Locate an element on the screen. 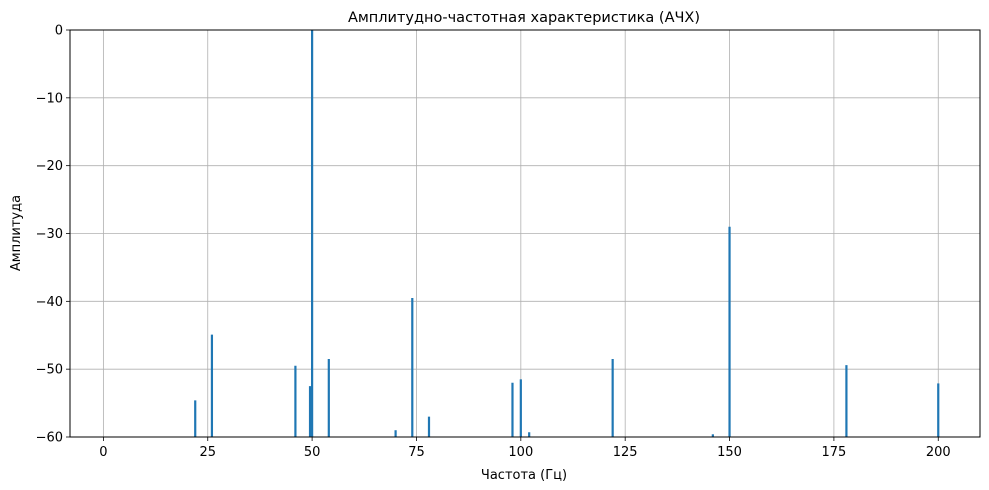 The height and width of the screenshot is (490, 989). x-tick-label: 100 is located at coordinates (520, 452).